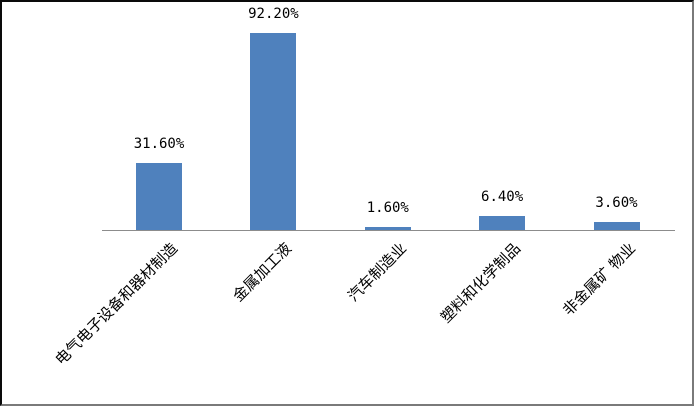 The image size is (694, 406). Describe the element at coordinates (502, 196) in the screenshot. I see `bar-value-label: 6.40%` at that location.